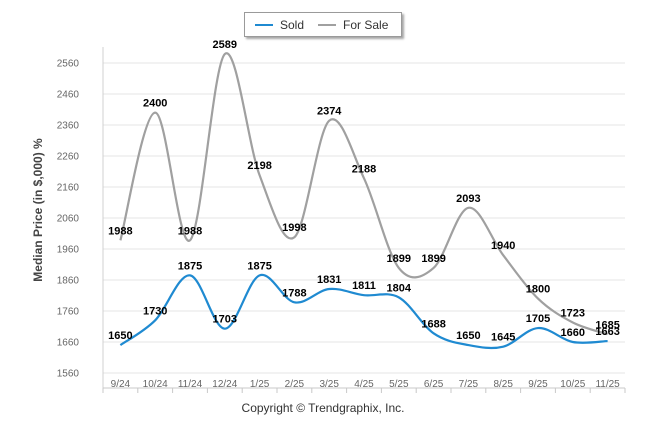 This screenshot has height=434, width=646. I want to click on data-label-sold: 1703, so click(225, 320).